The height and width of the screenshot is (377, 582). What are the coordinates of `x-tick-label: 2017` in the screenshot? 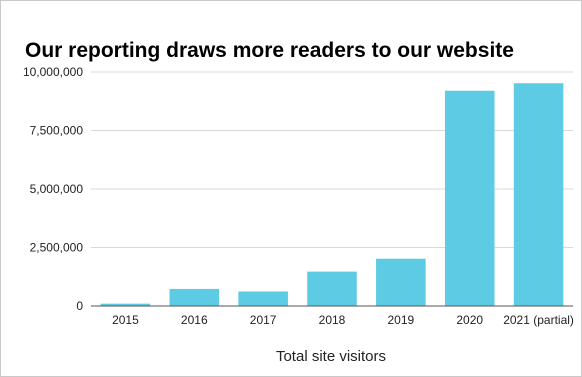 It's located at (263, 320).